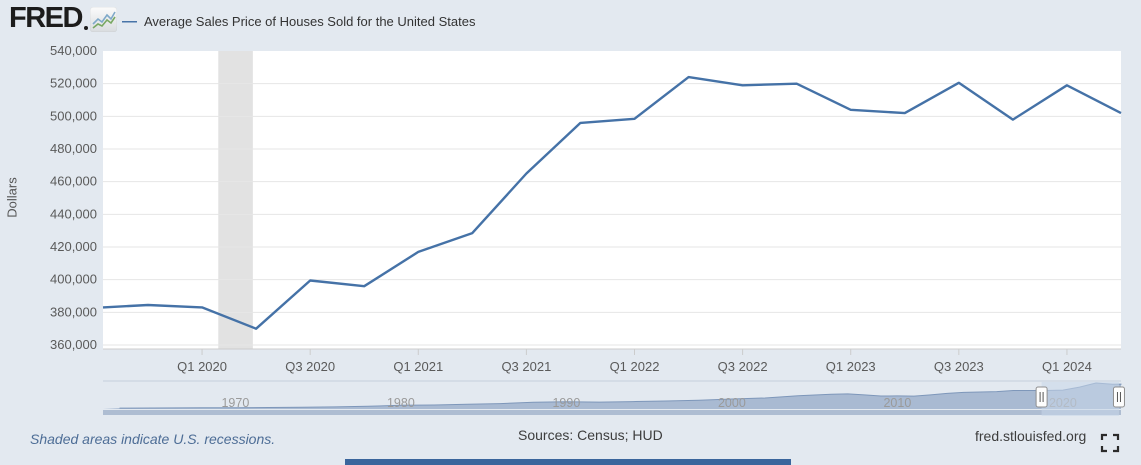 The width and height of the screenshot is (1141, 465). I want to click on decade-label: 1970, so click(235, 403).